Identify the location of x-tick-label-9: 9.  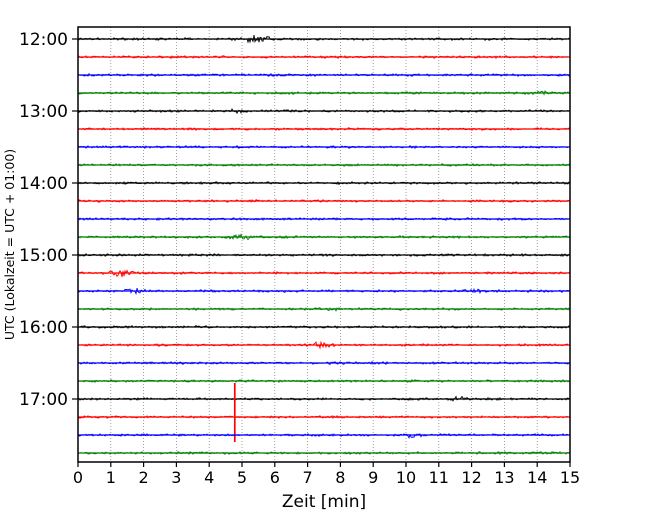
(373, 477).